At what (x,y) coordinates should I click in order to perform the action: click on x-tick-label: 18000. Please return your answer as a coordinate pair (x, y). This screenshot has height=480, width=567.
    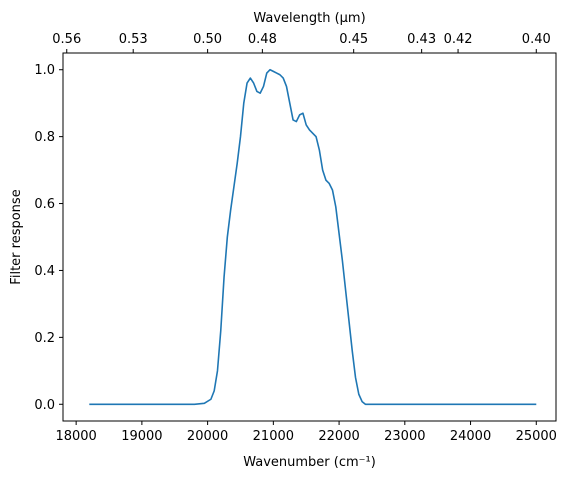
    Looking at the image, I should click on (75, 436).